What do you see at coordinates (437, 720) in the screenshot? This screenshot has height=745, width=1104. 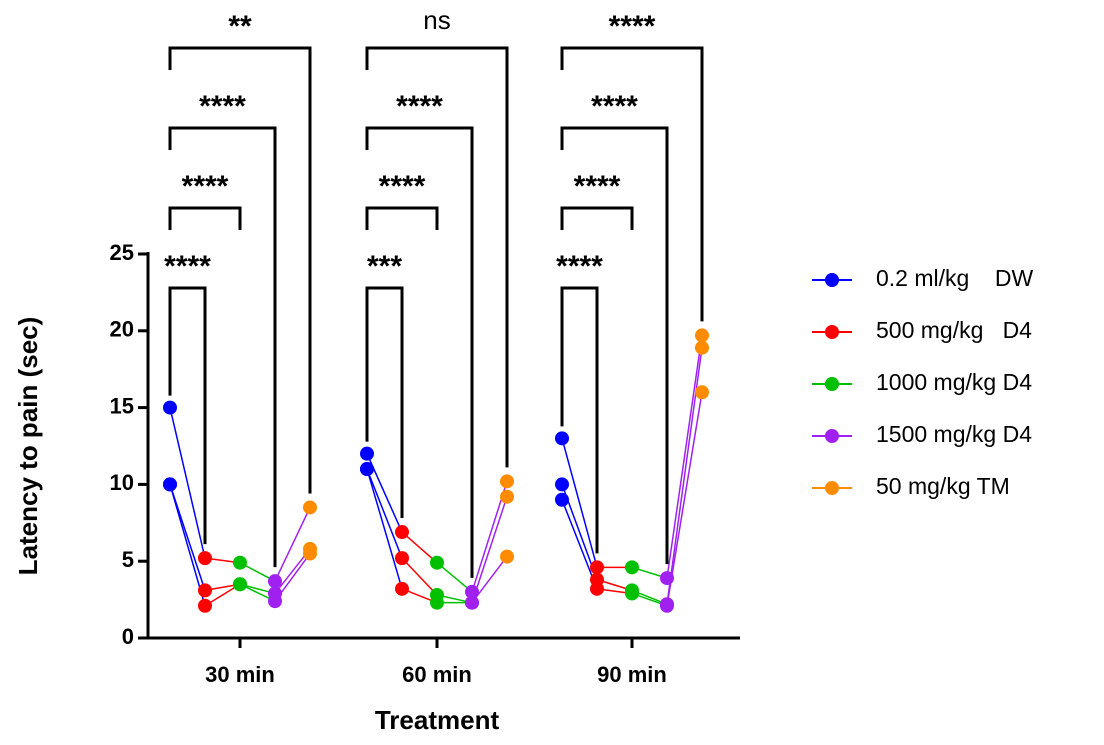 I see `x-axis-title: Treatment` at bounding box center [437, 720].